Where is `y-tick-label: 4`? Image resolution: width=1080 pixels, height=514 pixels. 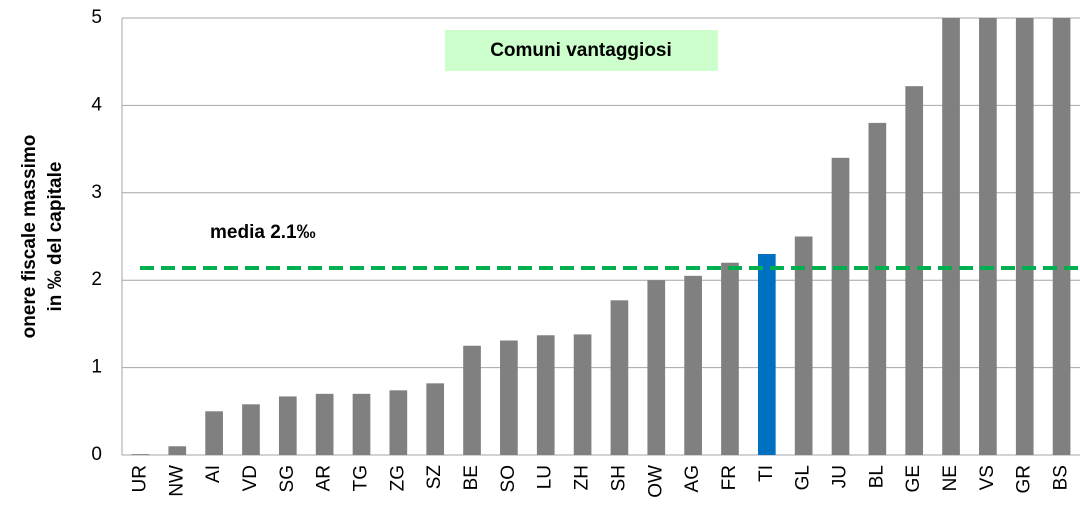
y-tick-label: 4 is located at coordinates (96, 104).